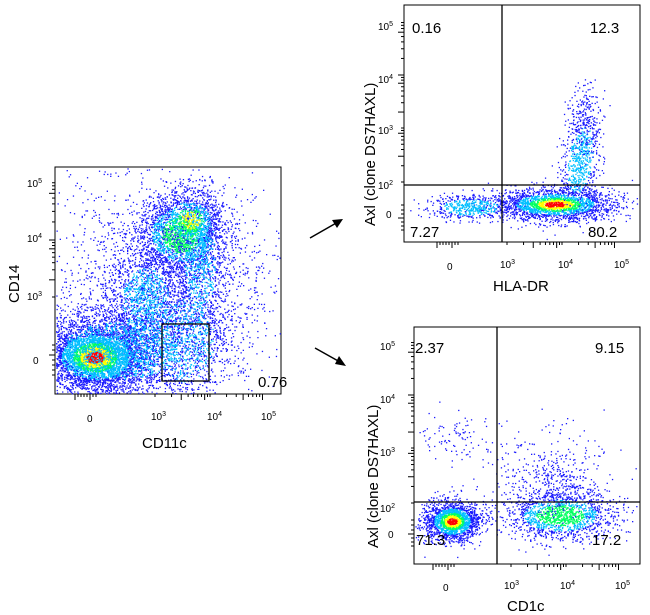 The width and height of the screenshot is (650, 615). What do you see at coordinates (602, 232) in the screenshot?
I see `quadrant-bottom-right: 80.2` at bounding box center [602, 232].